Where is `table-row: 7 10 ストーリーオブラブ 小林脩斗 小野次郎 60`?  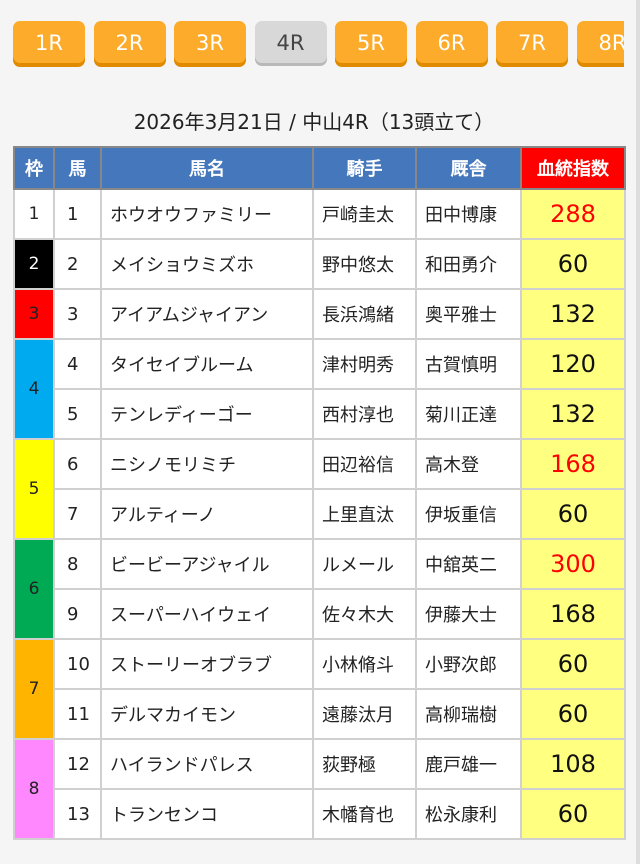
table-row: 7 10 ストーリーオブラブ 小林脩斗 小野次郎 60 is located at coordinates (319, 689).